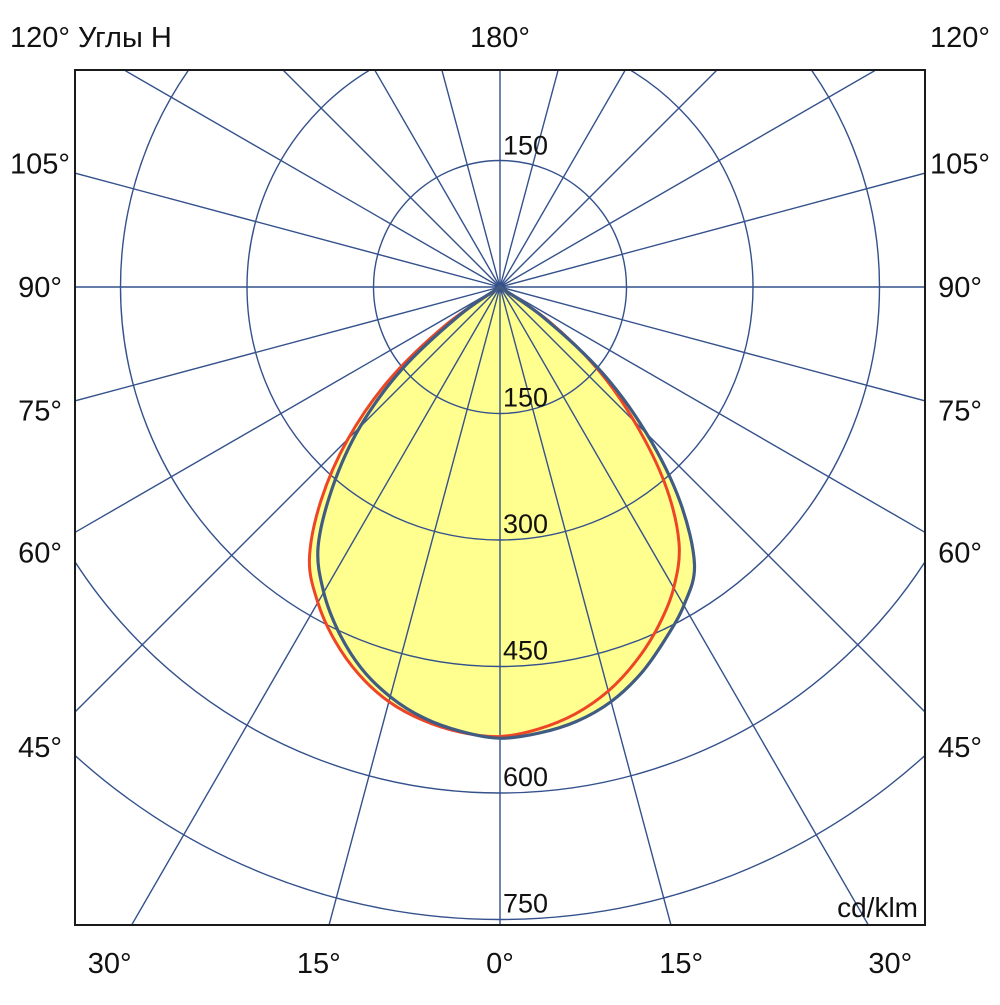  What do you see at coordinates (40, 165) in the screenshot?
I see `left-angle-label: 105°` at bounding box center [40, 165].